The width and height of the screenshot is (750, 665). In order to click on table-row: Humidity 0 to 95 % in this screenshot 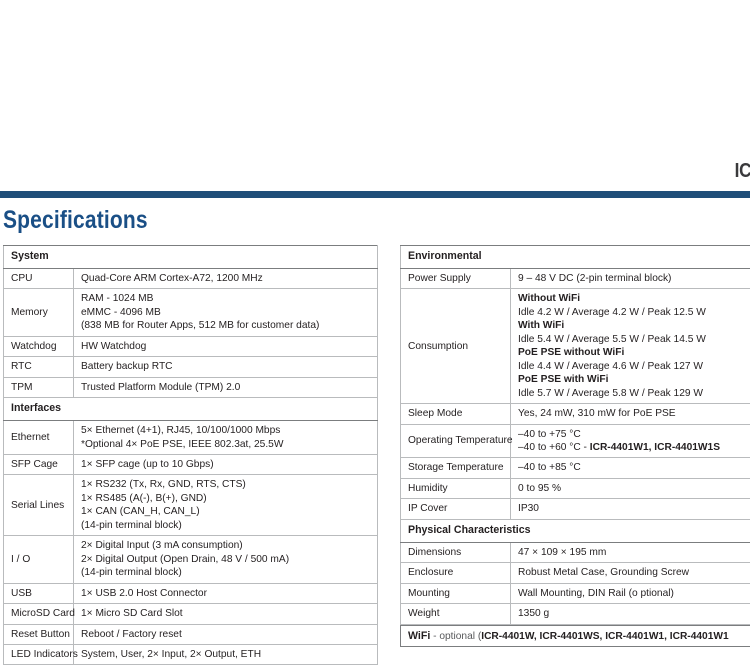, I will do `click(575, 488)`.